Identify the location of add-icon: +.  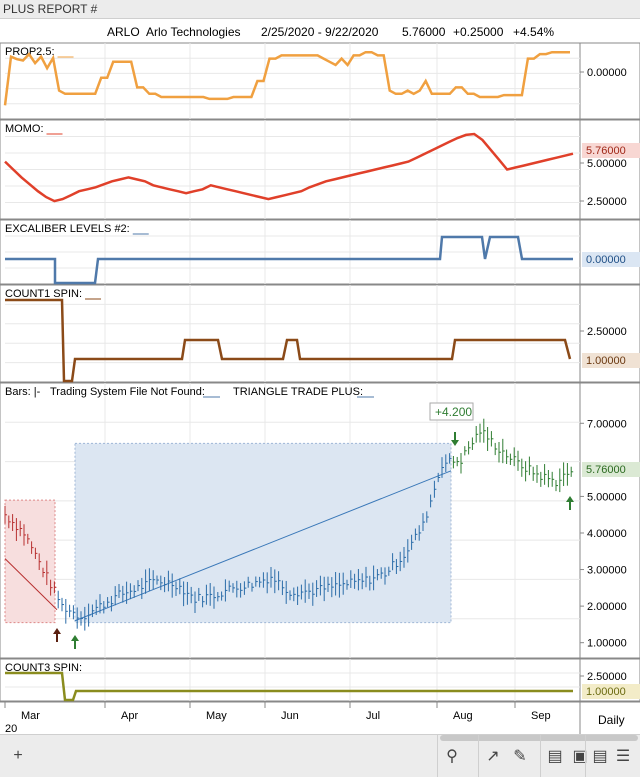
(18, 755).